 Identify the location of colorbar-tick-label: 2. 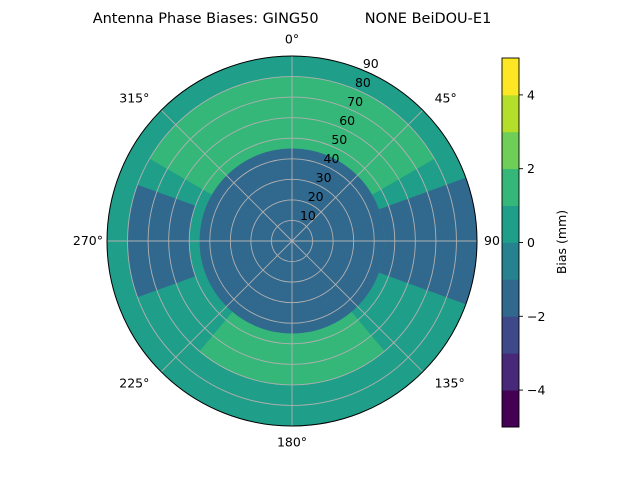
(531, 168).